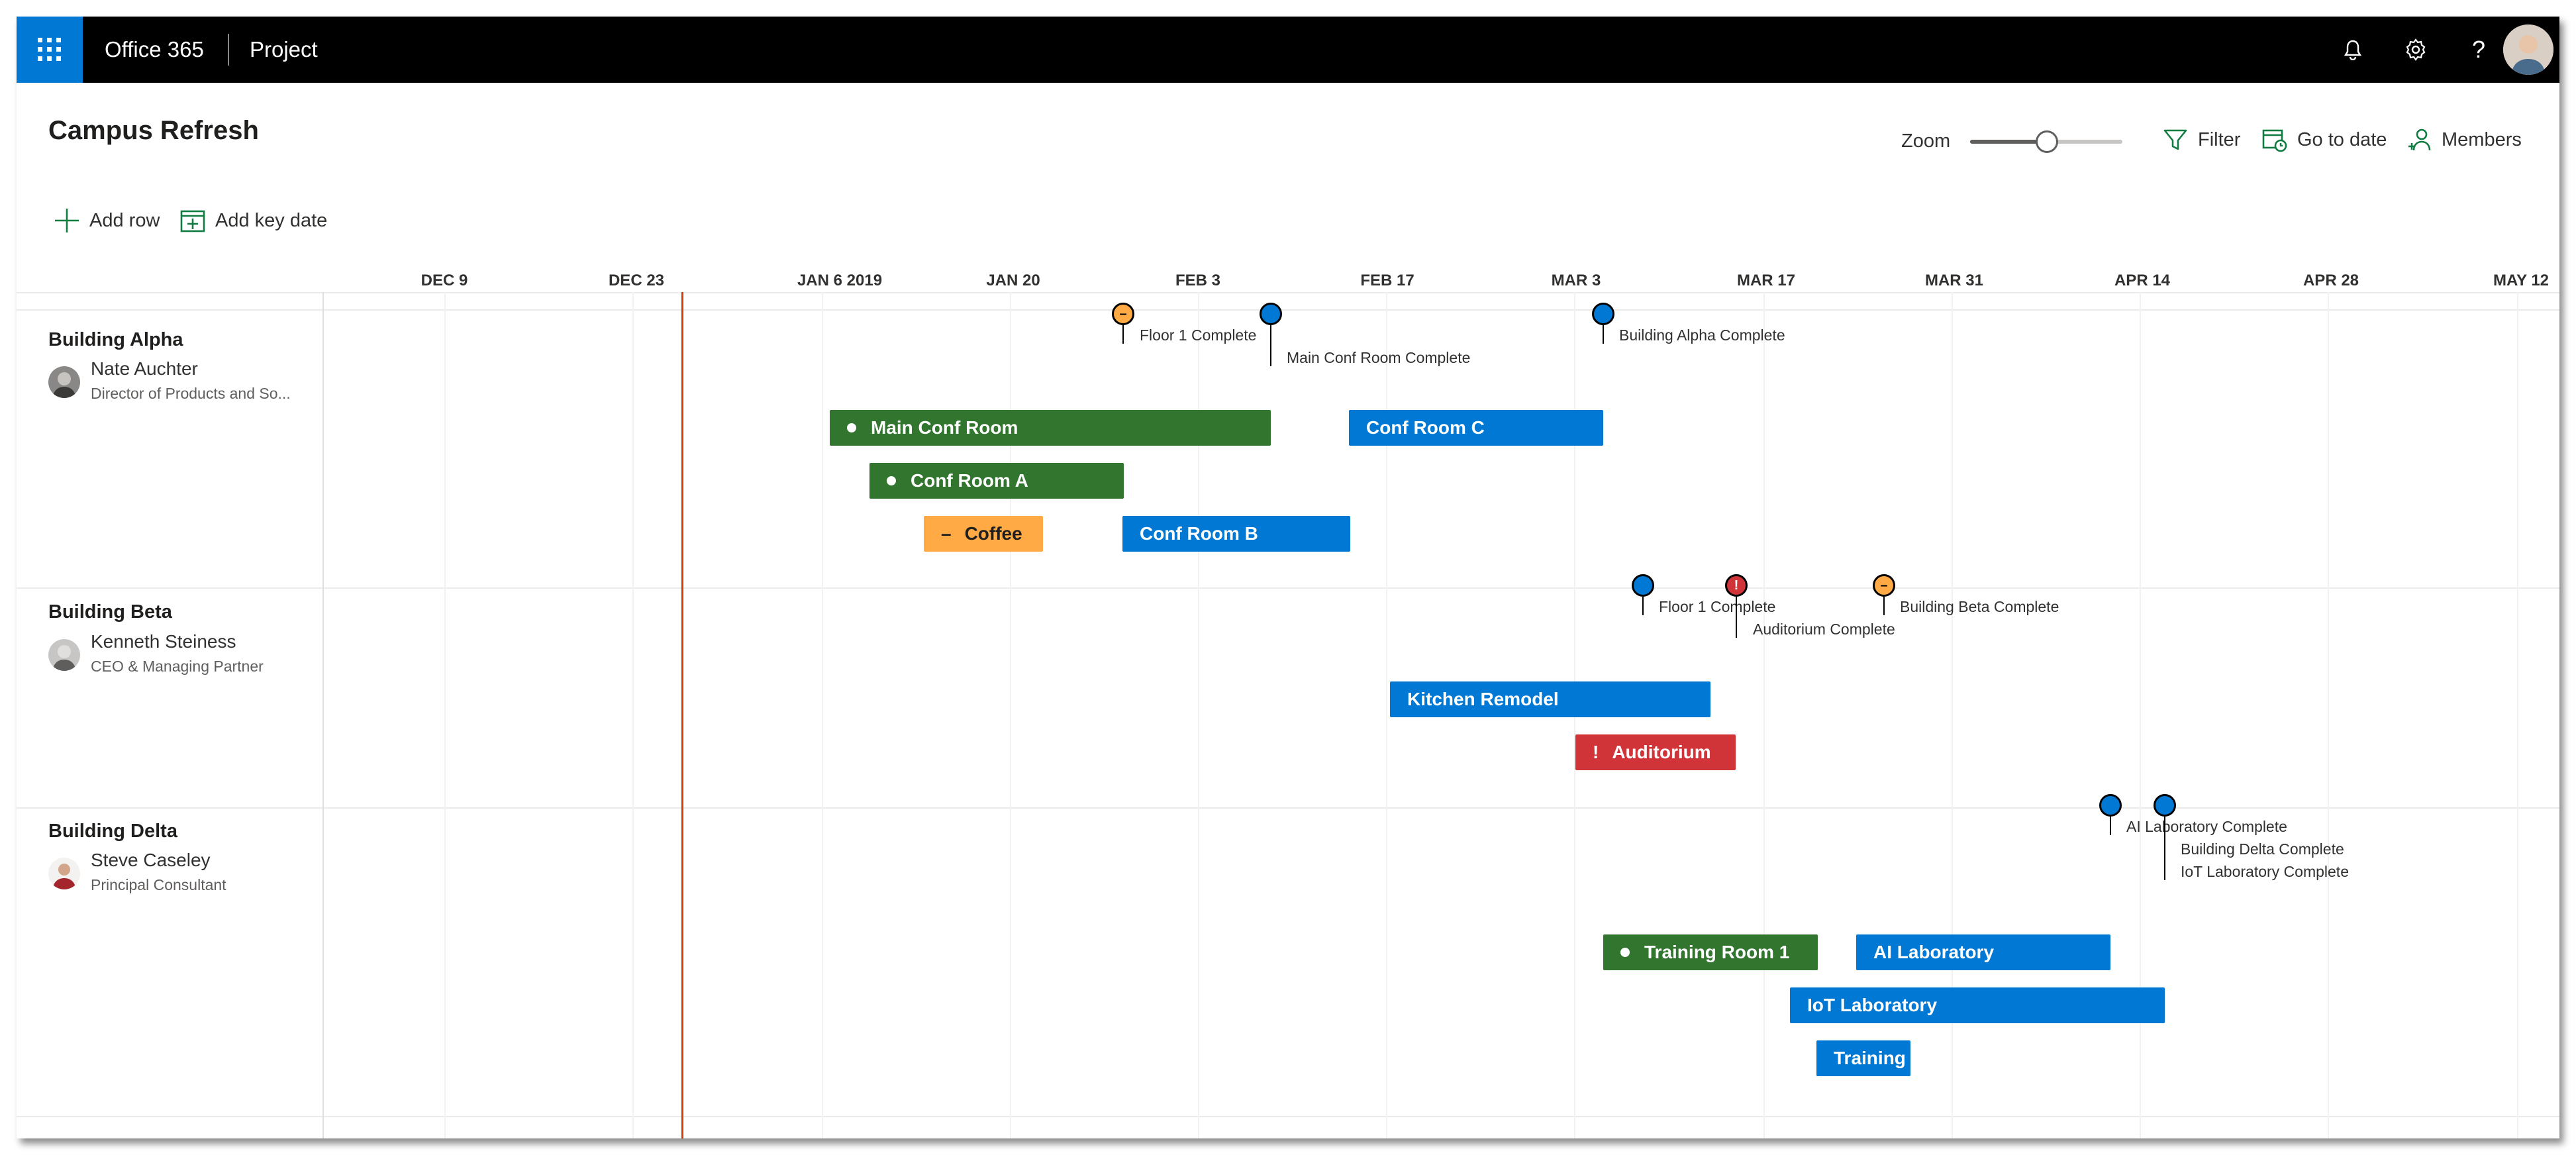 The image size is (2576, 1155). What do you see at coordinates (154, 49) in the screenshot?
I see `office-brand-link: Office 365` at bounding box center [154, 49].